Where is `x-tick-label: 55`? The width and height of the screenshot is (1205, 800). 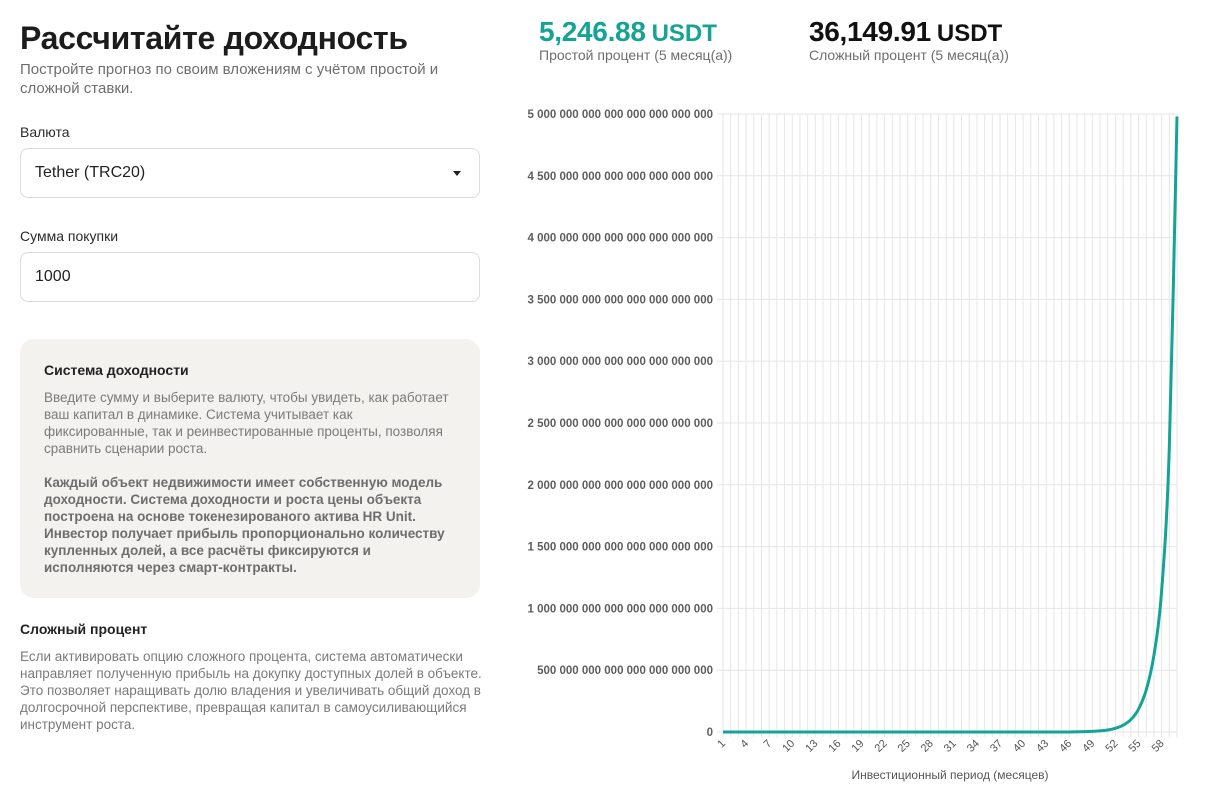
x-tick-label: 55 is located at coordinates (1134, 746).